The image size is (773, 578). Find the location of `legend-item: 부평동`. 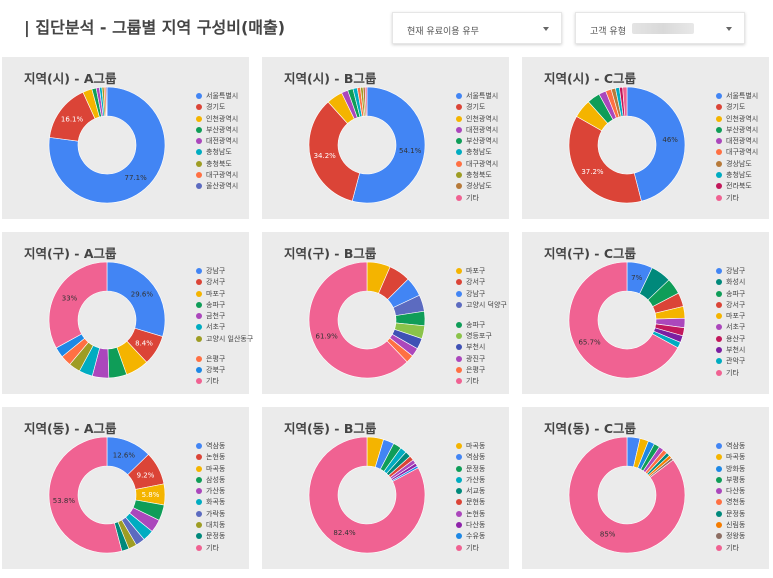

legend-item: 부평동 is located at coordinates (744, 480).